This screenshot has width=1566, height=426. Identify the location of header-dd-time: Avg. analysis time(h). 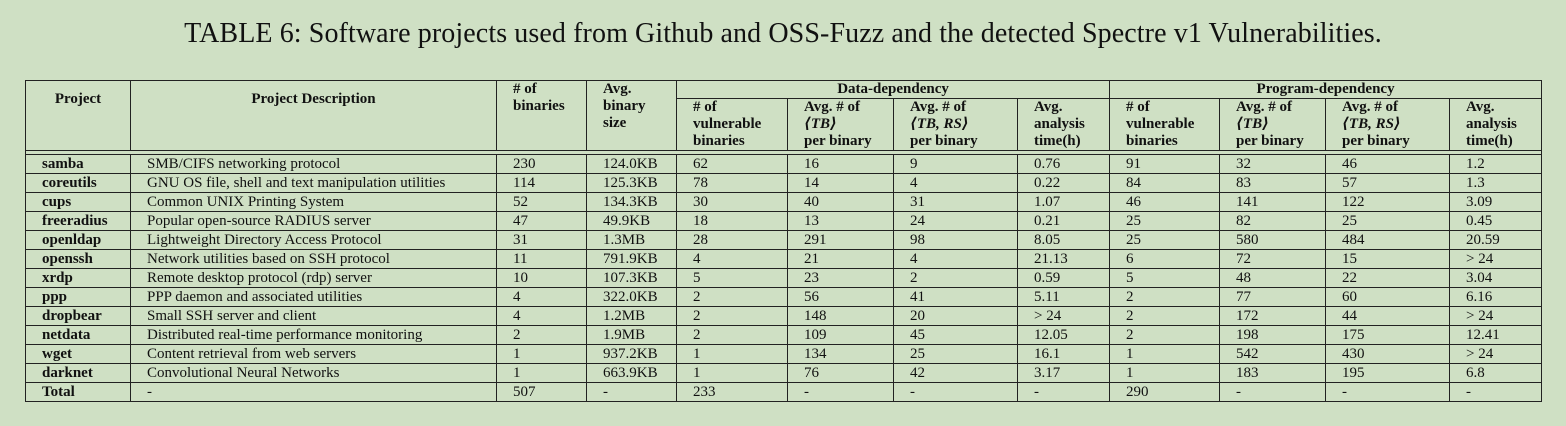
(1063, 124).